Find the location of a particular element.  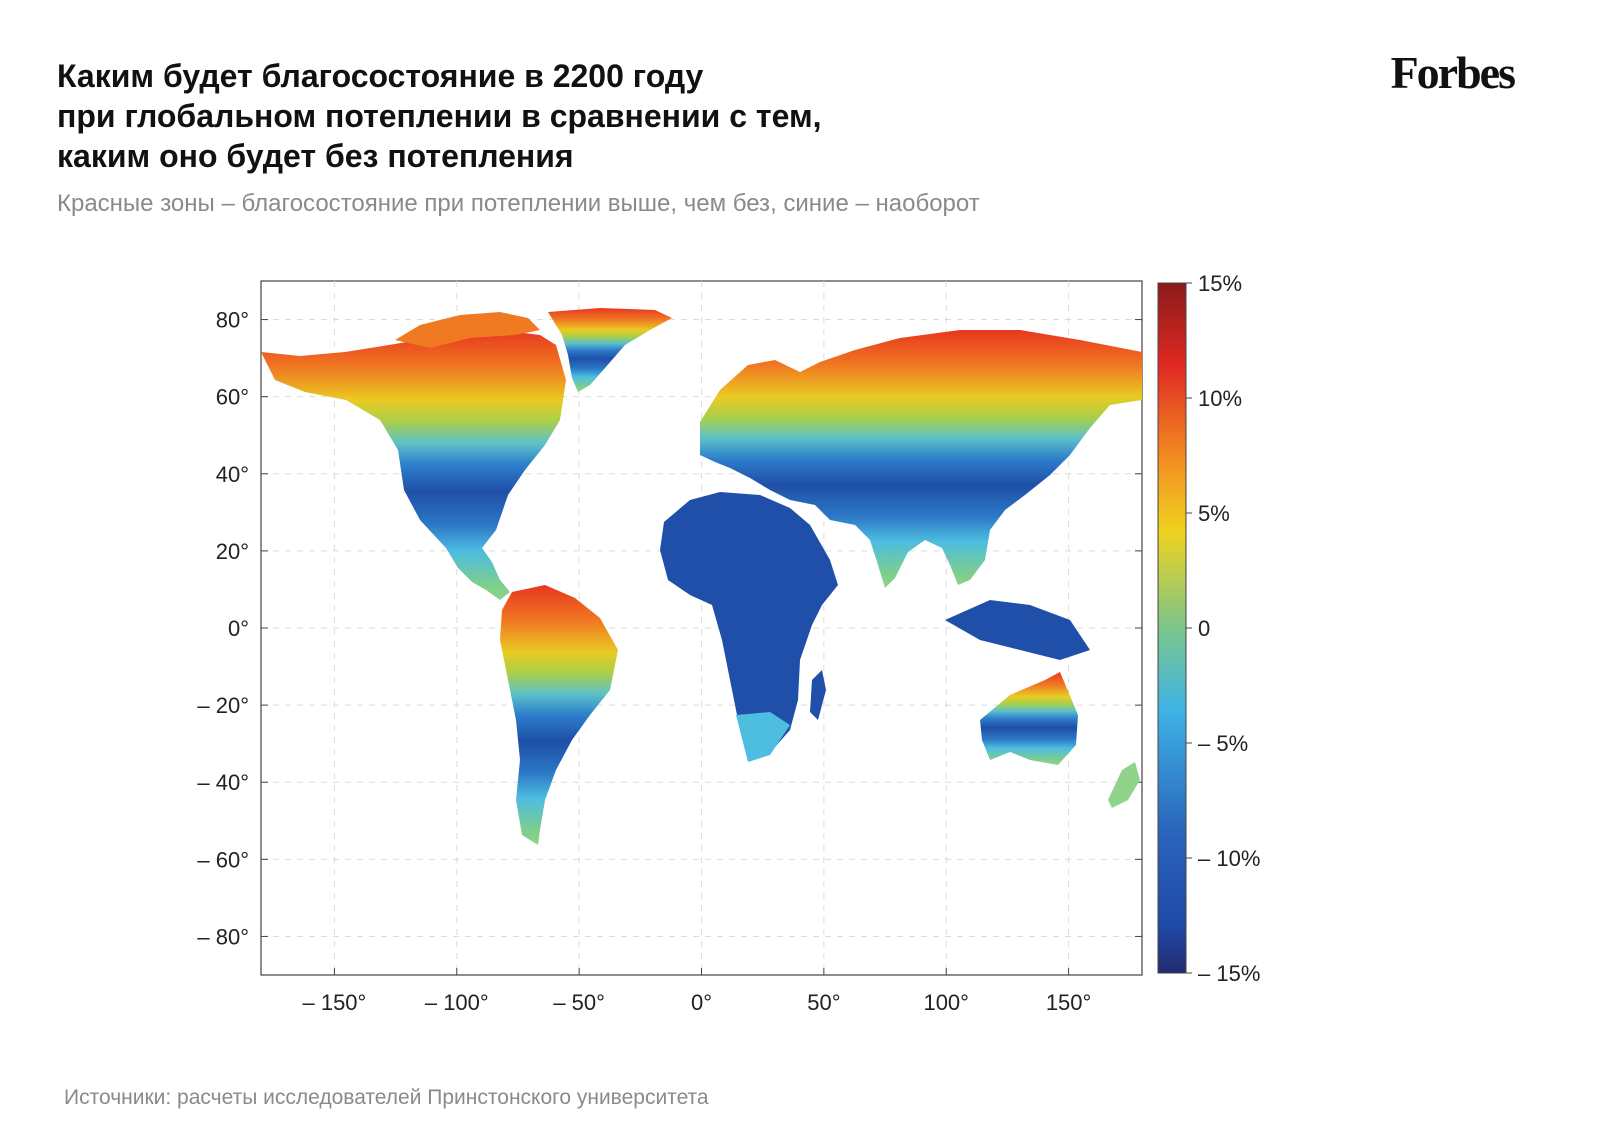

y-tick-label: 60° is located at coordinates (232, 397).